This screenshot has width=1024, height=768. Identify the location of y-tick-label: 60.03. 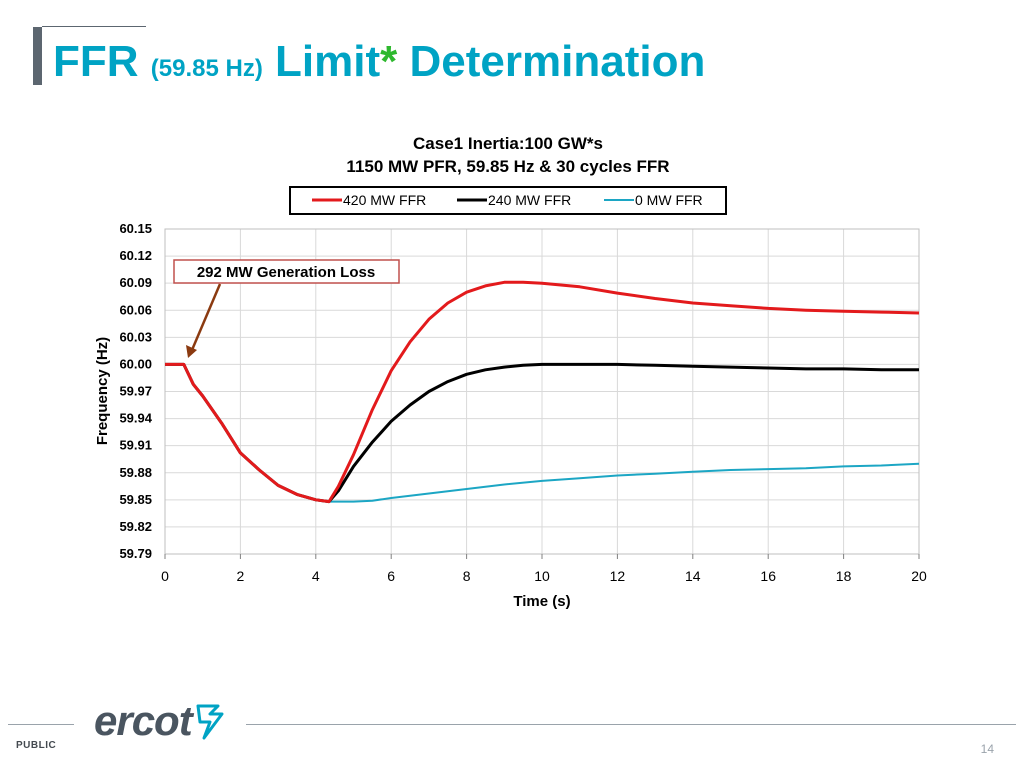
(135, 336).